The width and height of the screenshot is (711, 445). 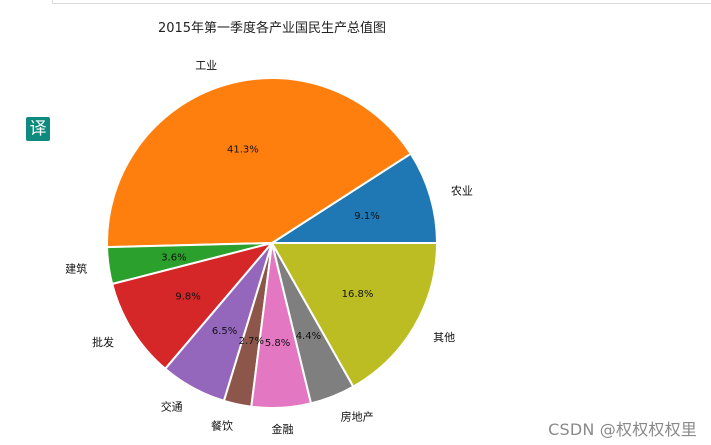 What do you see at coordinates (366, 216) in the screenshot?
I see `slice-percent-1: 9.1%` at bounding box center [366, 216].